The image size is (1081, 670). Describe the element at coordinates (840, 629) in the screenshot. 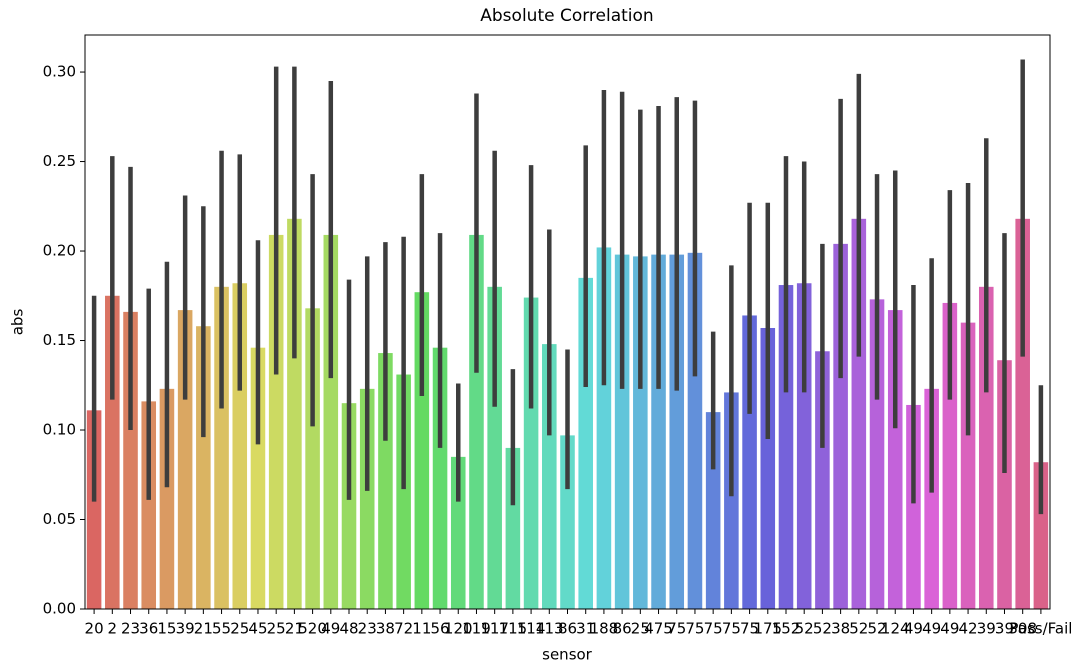

I see `x-tick-label: 38` at that location.